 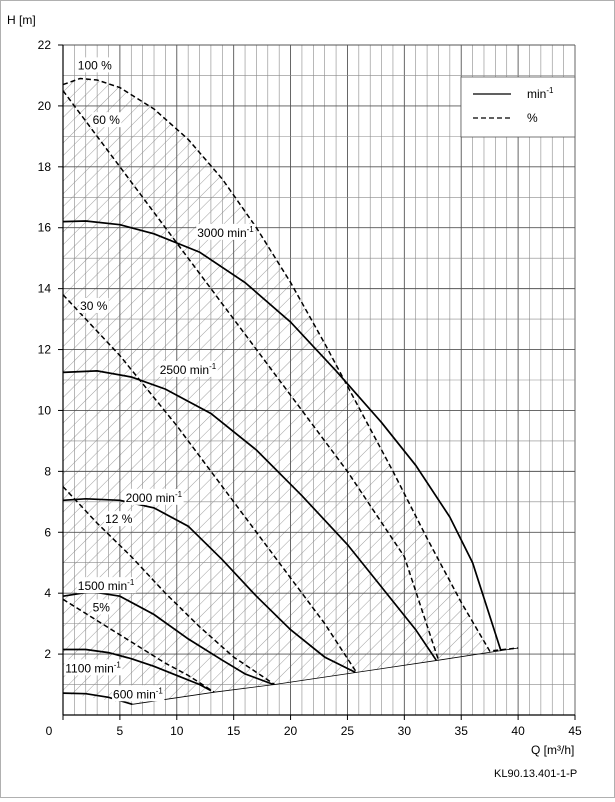 I want to click on svg-text: 1100 min-1, so click(x=93, y=667).